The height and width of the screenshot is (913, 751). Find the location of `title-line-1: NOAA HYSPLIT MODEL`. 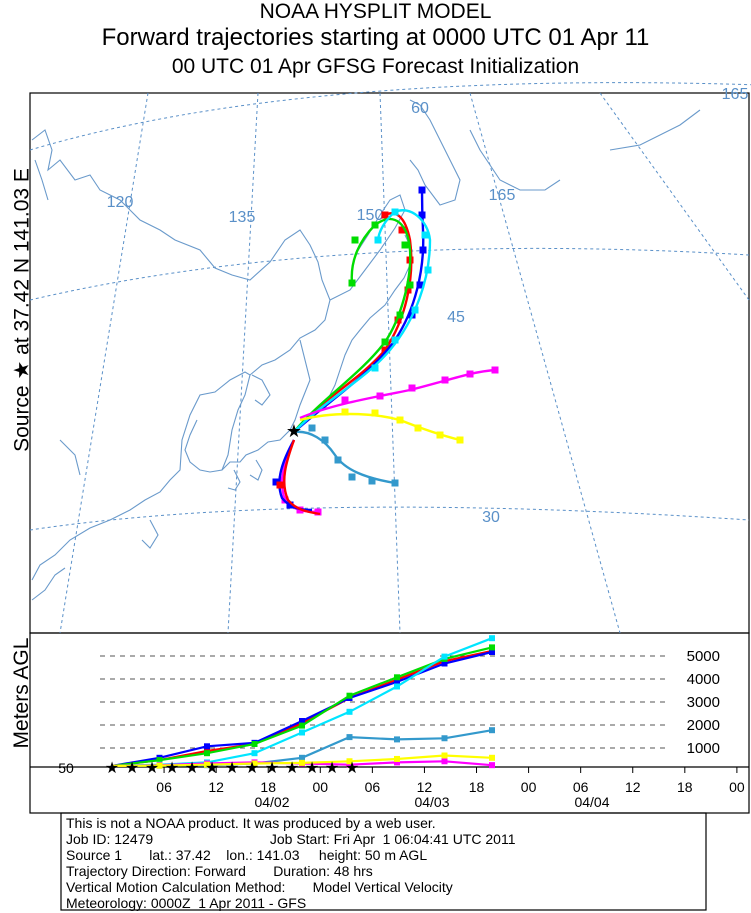

title-line-1: NOAA HYSPLIT MODEL is located at coordinates (375, 11).